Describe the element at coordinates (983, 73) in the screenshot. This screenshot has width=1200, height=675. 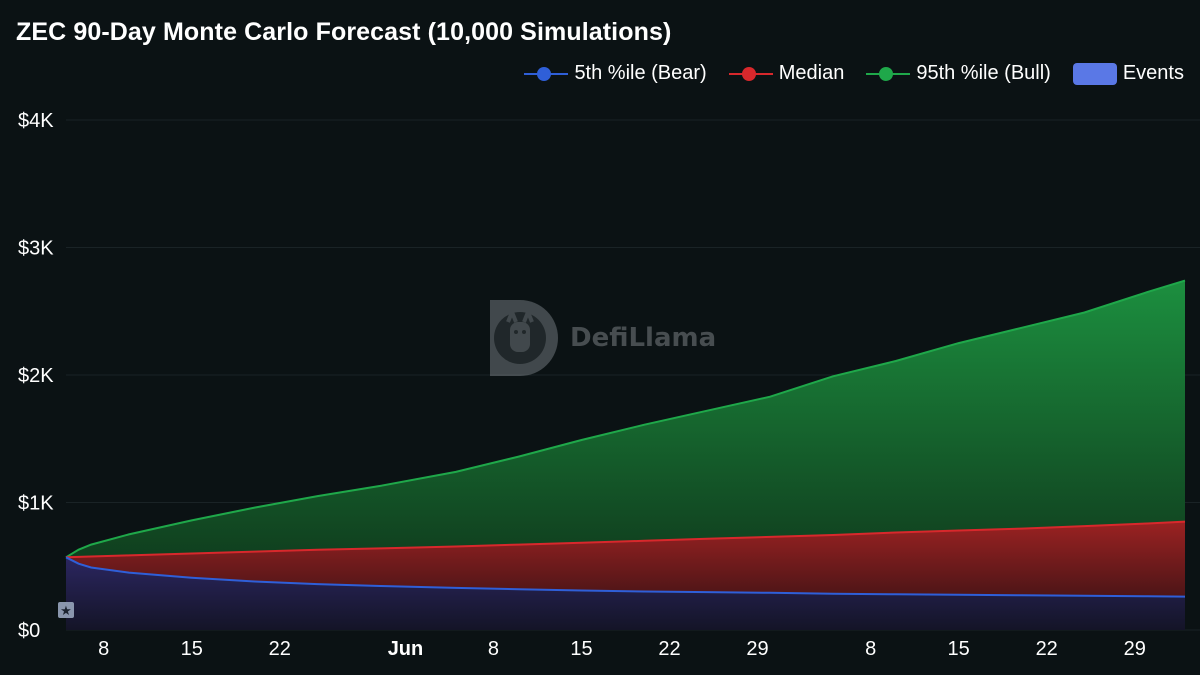
I see `legend-label-bull: 95th %ile (Bull)` at that location.